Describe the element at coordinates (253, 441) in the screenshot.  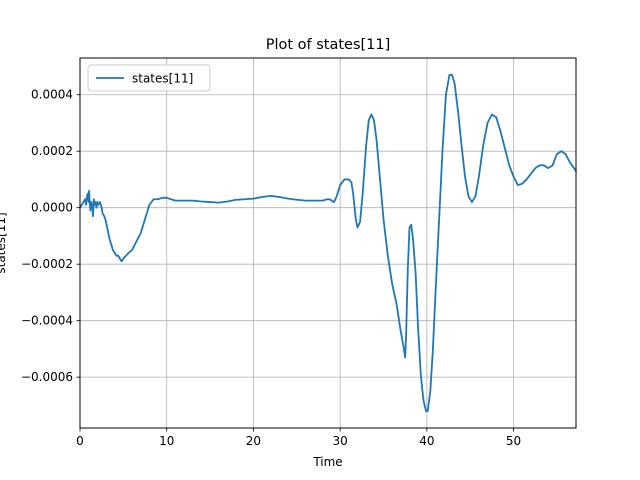
I see `x-tick-label: 20` at that location.